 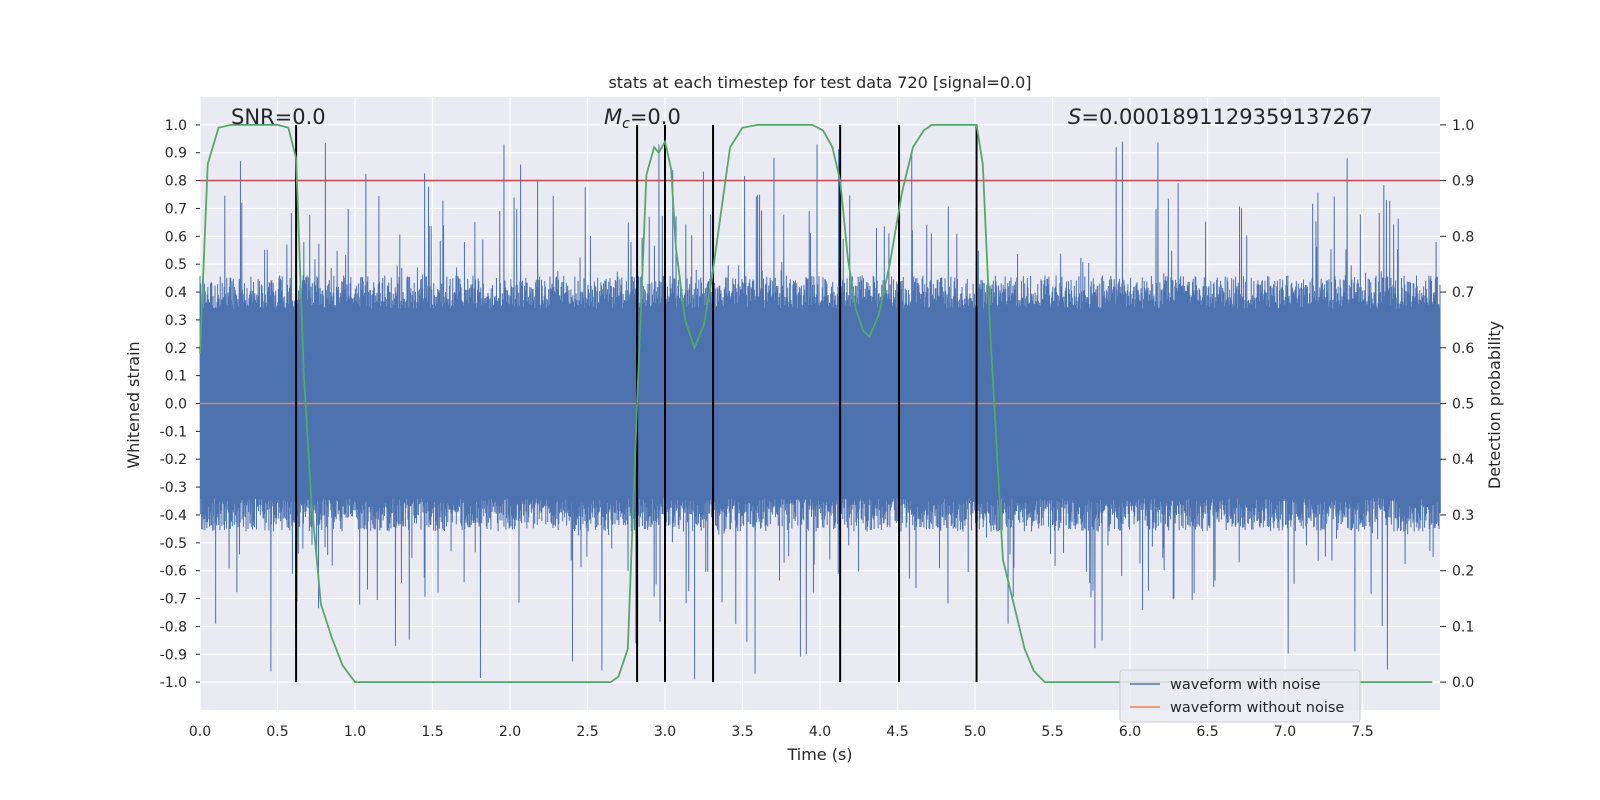 What do you see at coordinates (613, 117) in the screenshot?
I see `chirp-mass-symbol: M` at bounding box center [613, 117].